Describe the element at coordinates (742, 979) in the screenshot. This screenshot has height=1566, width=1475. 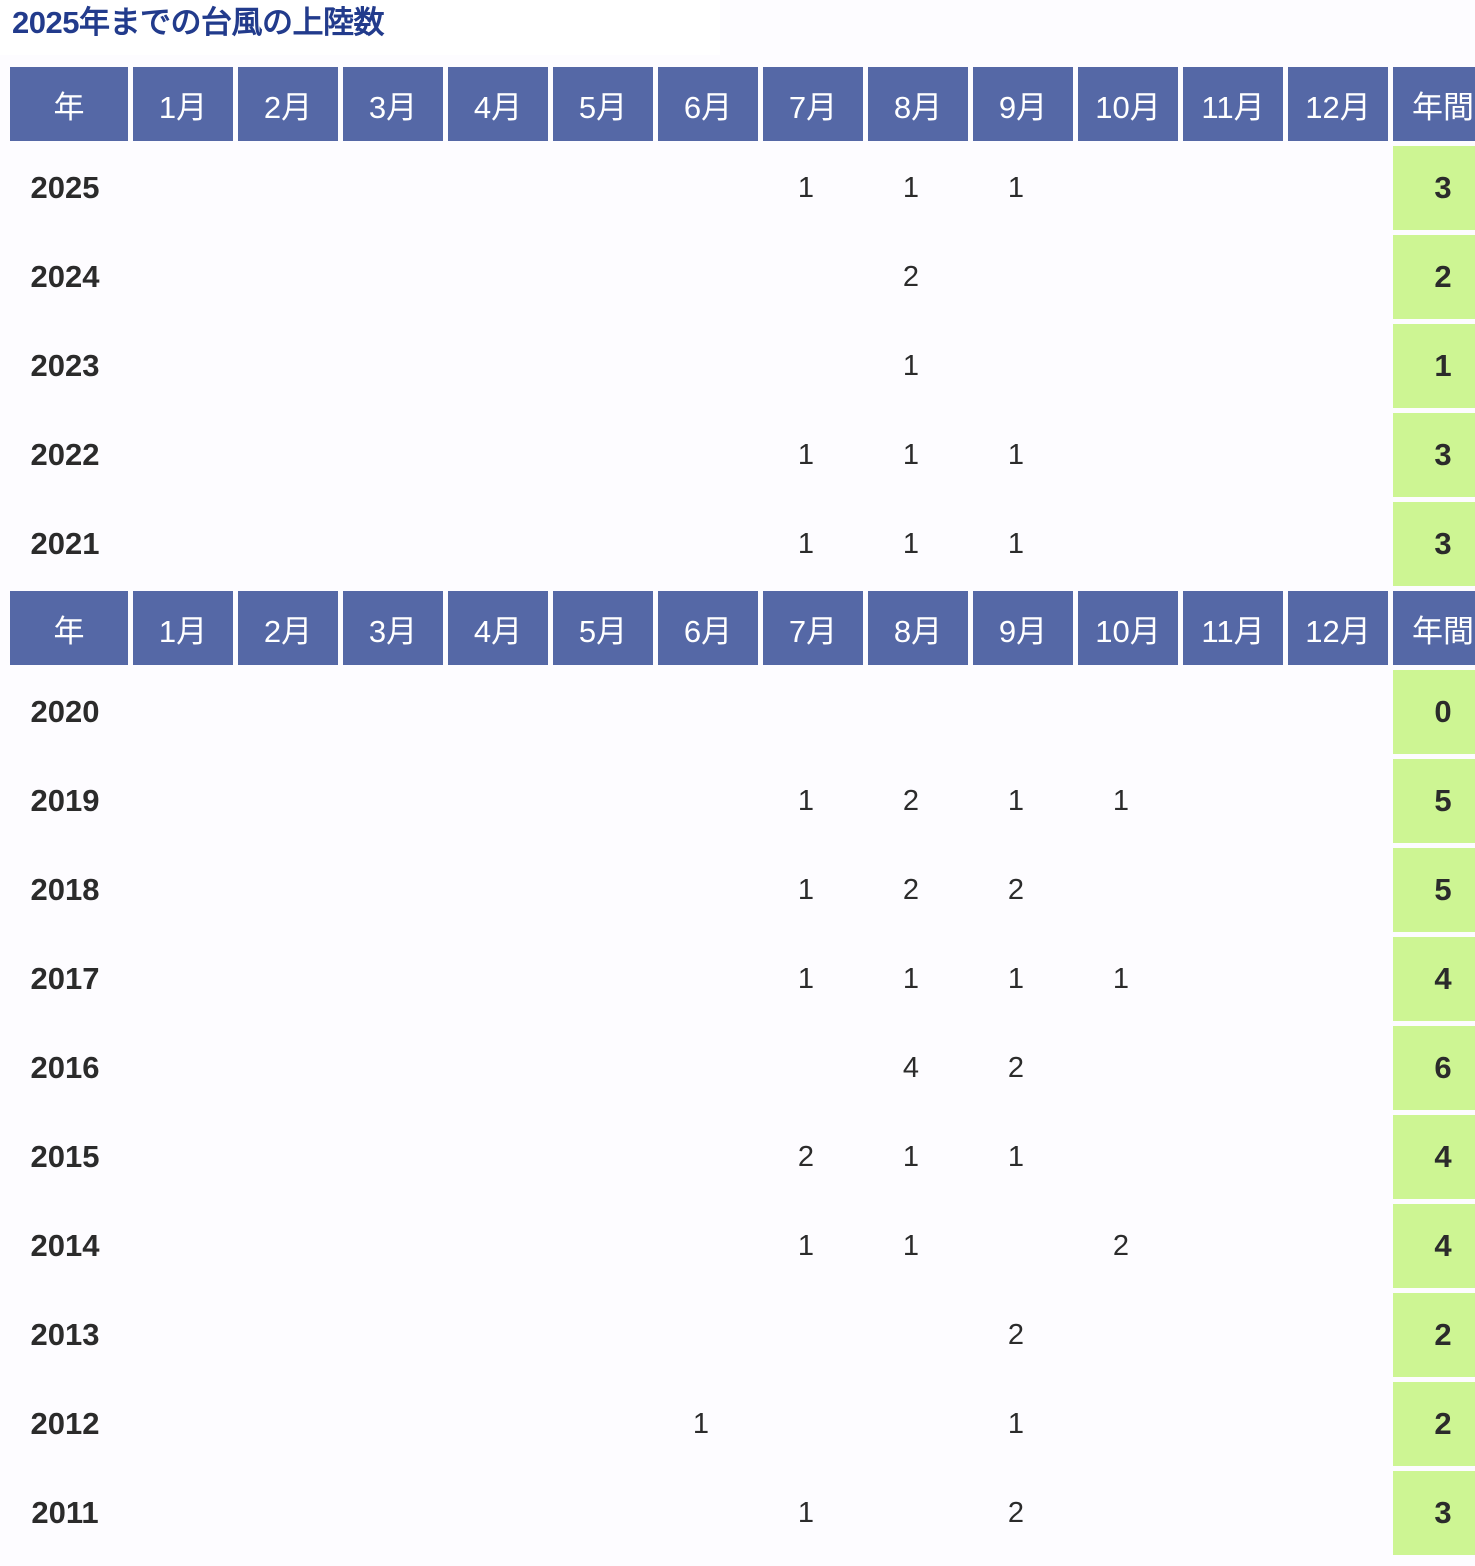
I see `table-row: 2017 1 1 1 1 4` at that location.